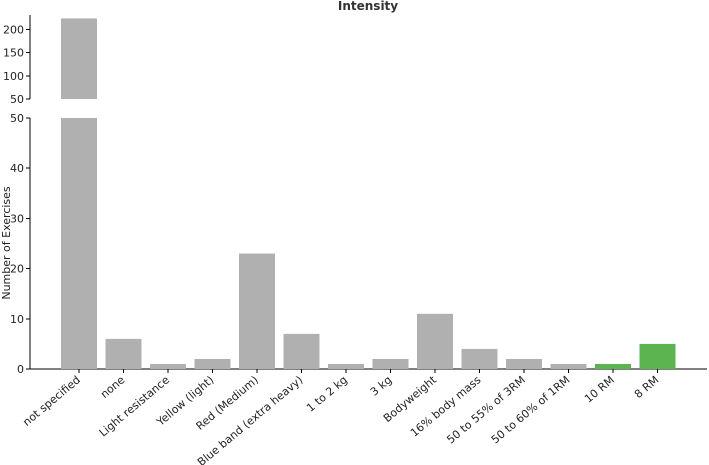 This screenshot has height=465, width=709. What do you see at coordinates (486, 409) in the screenshot?
I see `x-tick-label: 50 to 55% of 3RM` at bounding box center [486, 409].